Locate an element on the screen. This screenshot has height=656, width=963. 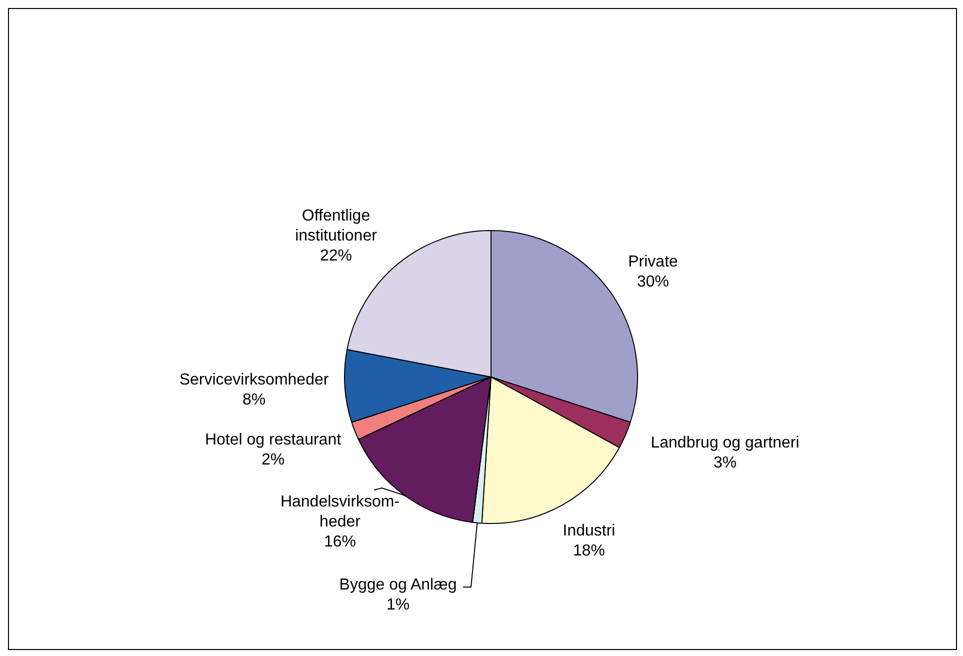
data-label: 16% is located at coordinates (340, 541).